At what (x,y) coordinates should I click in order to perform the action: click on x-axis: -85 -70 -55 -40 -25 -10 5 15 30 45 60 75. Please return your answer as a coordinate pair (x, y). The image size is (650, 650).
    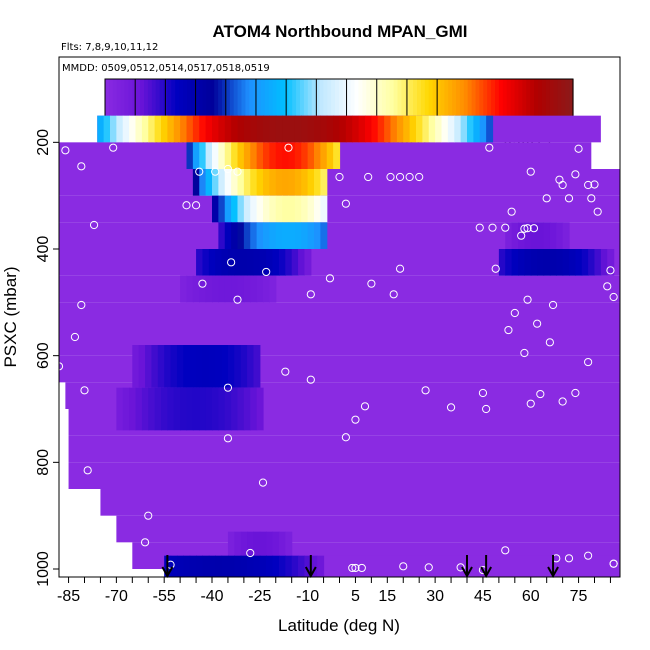
    Looking at the image, I should click on (334, 591).